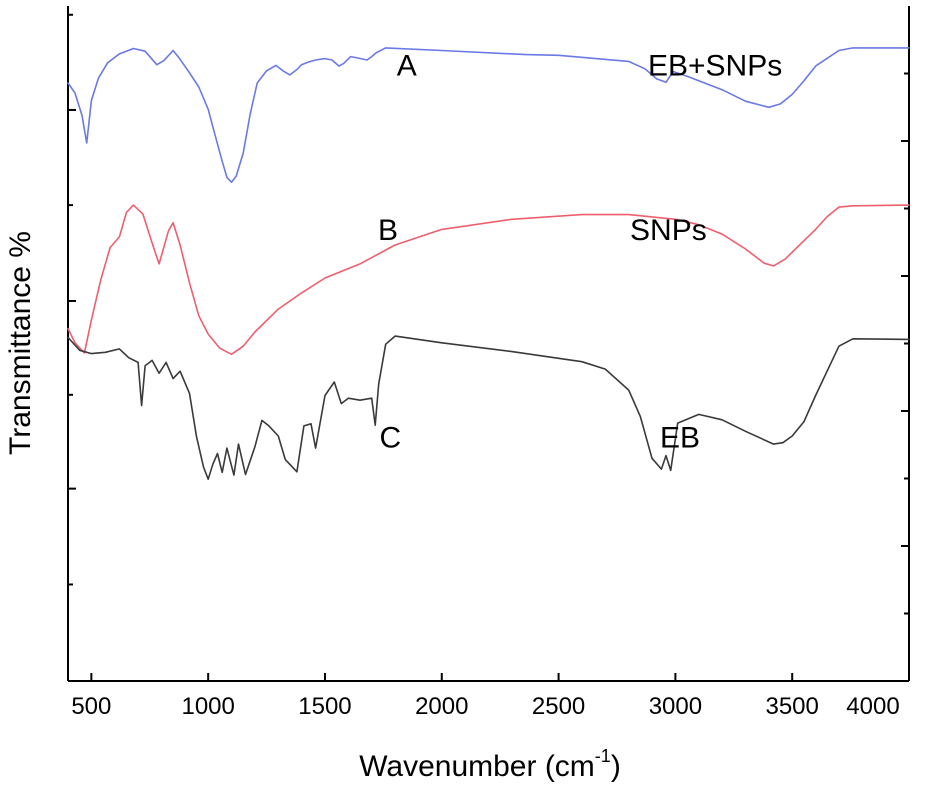  I want to click on curve-letter-c: C, so click(391, 437).